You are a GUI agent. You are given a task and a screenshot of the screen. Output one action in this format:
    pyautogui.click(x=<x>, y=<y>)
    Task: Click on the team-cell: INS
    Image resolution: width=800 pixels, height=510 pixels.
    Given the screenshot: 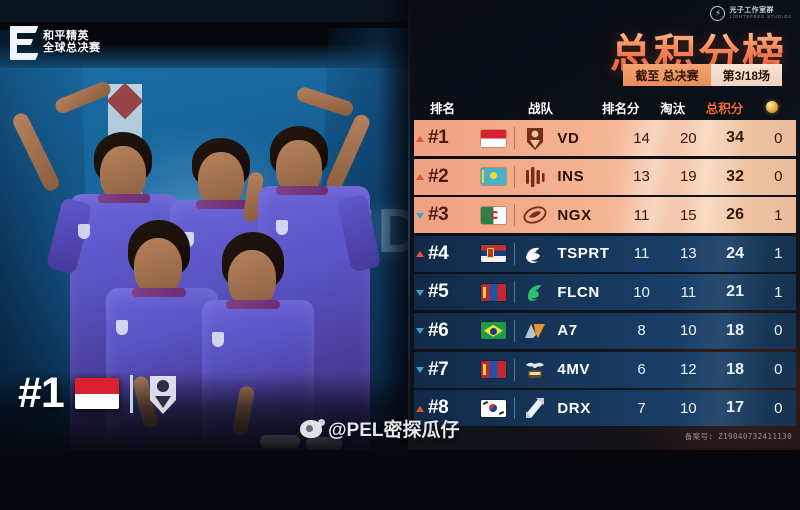 What is the action you would take?
    pyautogui.click(x=569, y=177)
    